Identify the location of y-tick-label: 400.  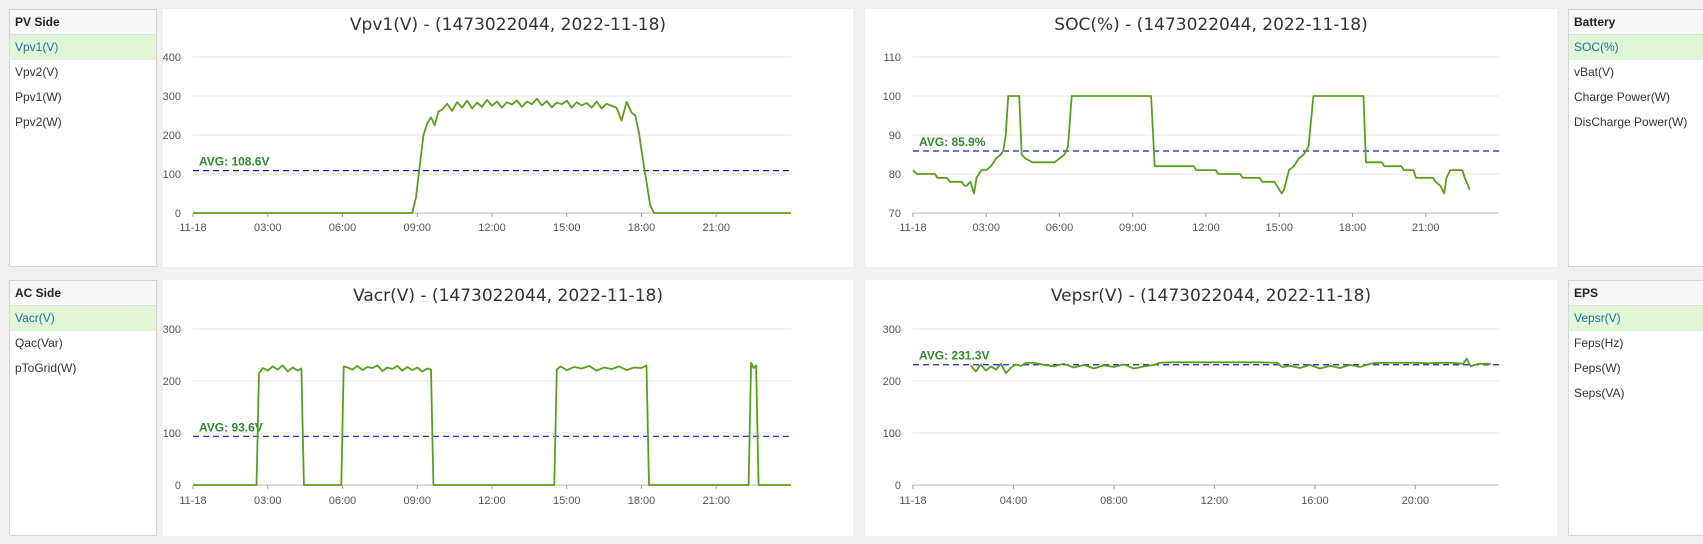
(172, 58).